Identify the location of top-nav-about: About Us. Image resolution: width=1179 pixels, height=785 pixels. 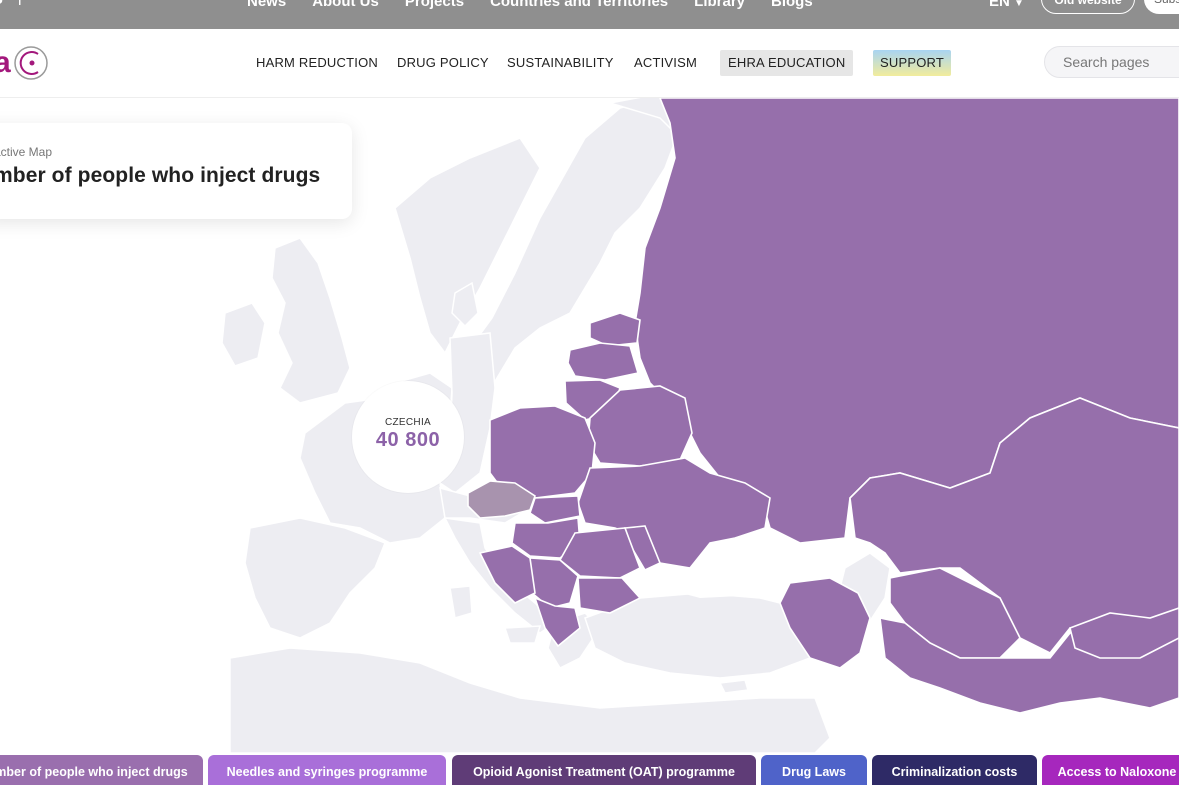
(345, 5).